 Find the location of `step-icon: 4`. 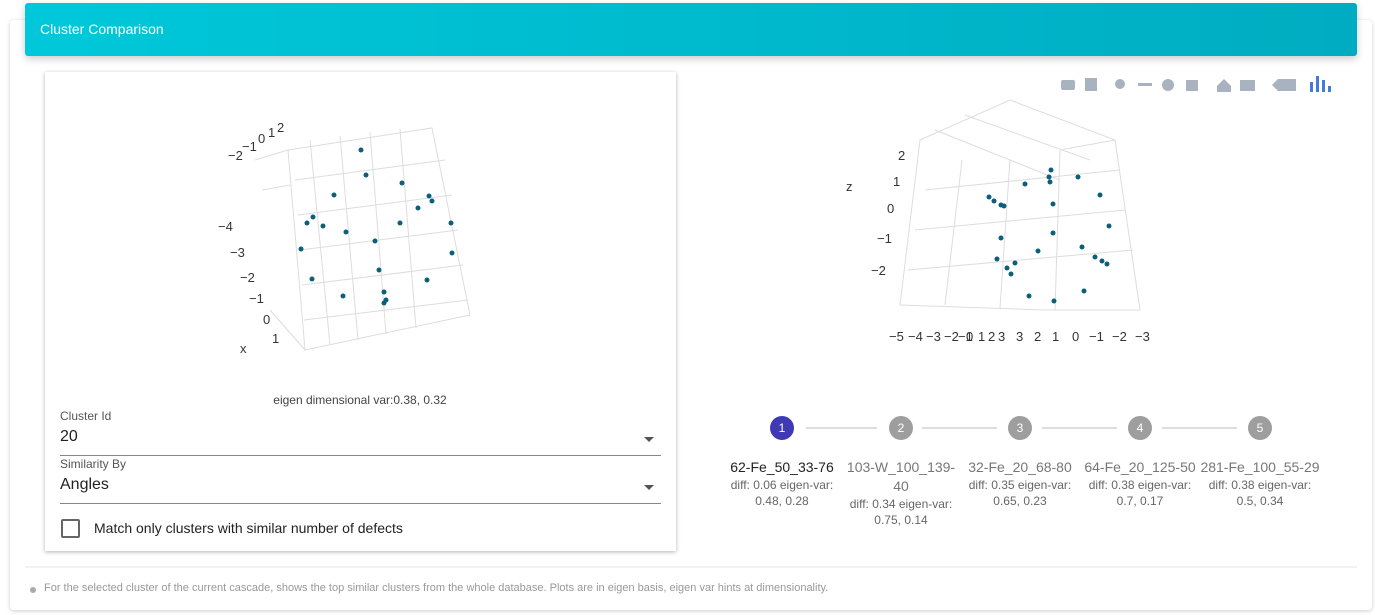

step-icon: 4 is located at coordinates (1140, 428).